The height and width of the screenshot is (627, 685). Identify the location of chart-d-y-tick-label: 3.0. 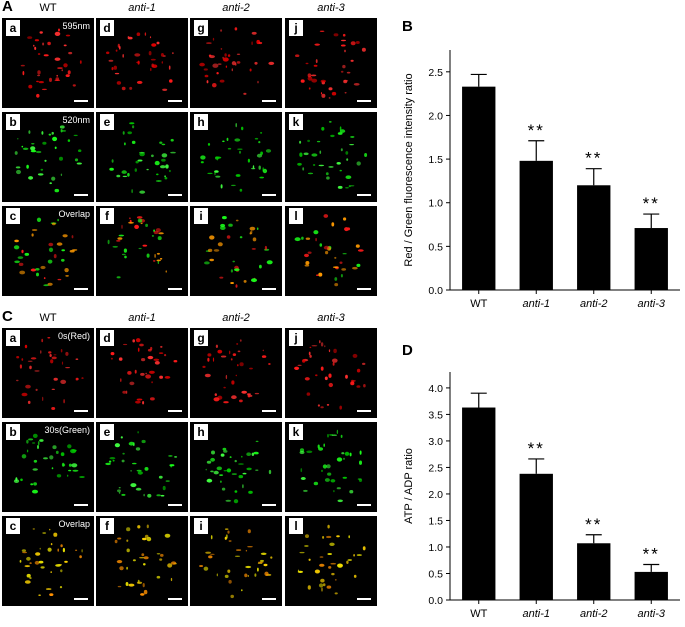
(435, 442).